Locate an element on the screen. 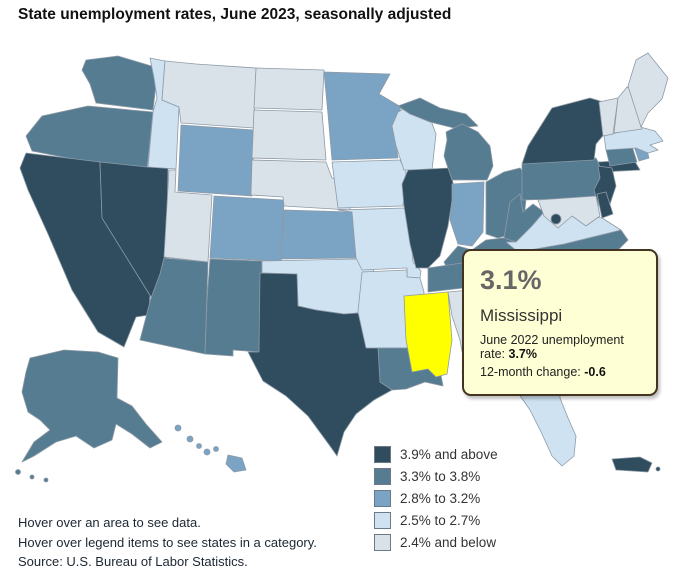 Image resolution: width=694 pixels, height=574 pixels. legend-item-bin-3: 2.5% to 2.7% is located at coordinates (436, 520).